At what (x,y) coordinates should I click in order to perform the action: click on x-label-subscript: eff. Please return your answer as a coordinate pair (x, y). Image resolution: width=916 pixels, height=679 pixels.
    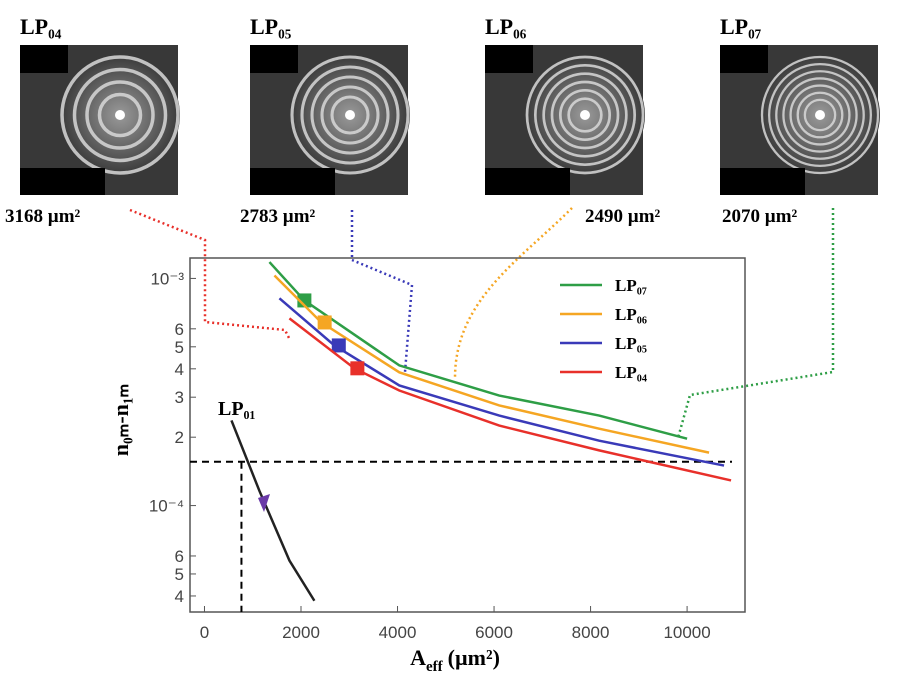
    Looking at the image, I should click on (435, 667).